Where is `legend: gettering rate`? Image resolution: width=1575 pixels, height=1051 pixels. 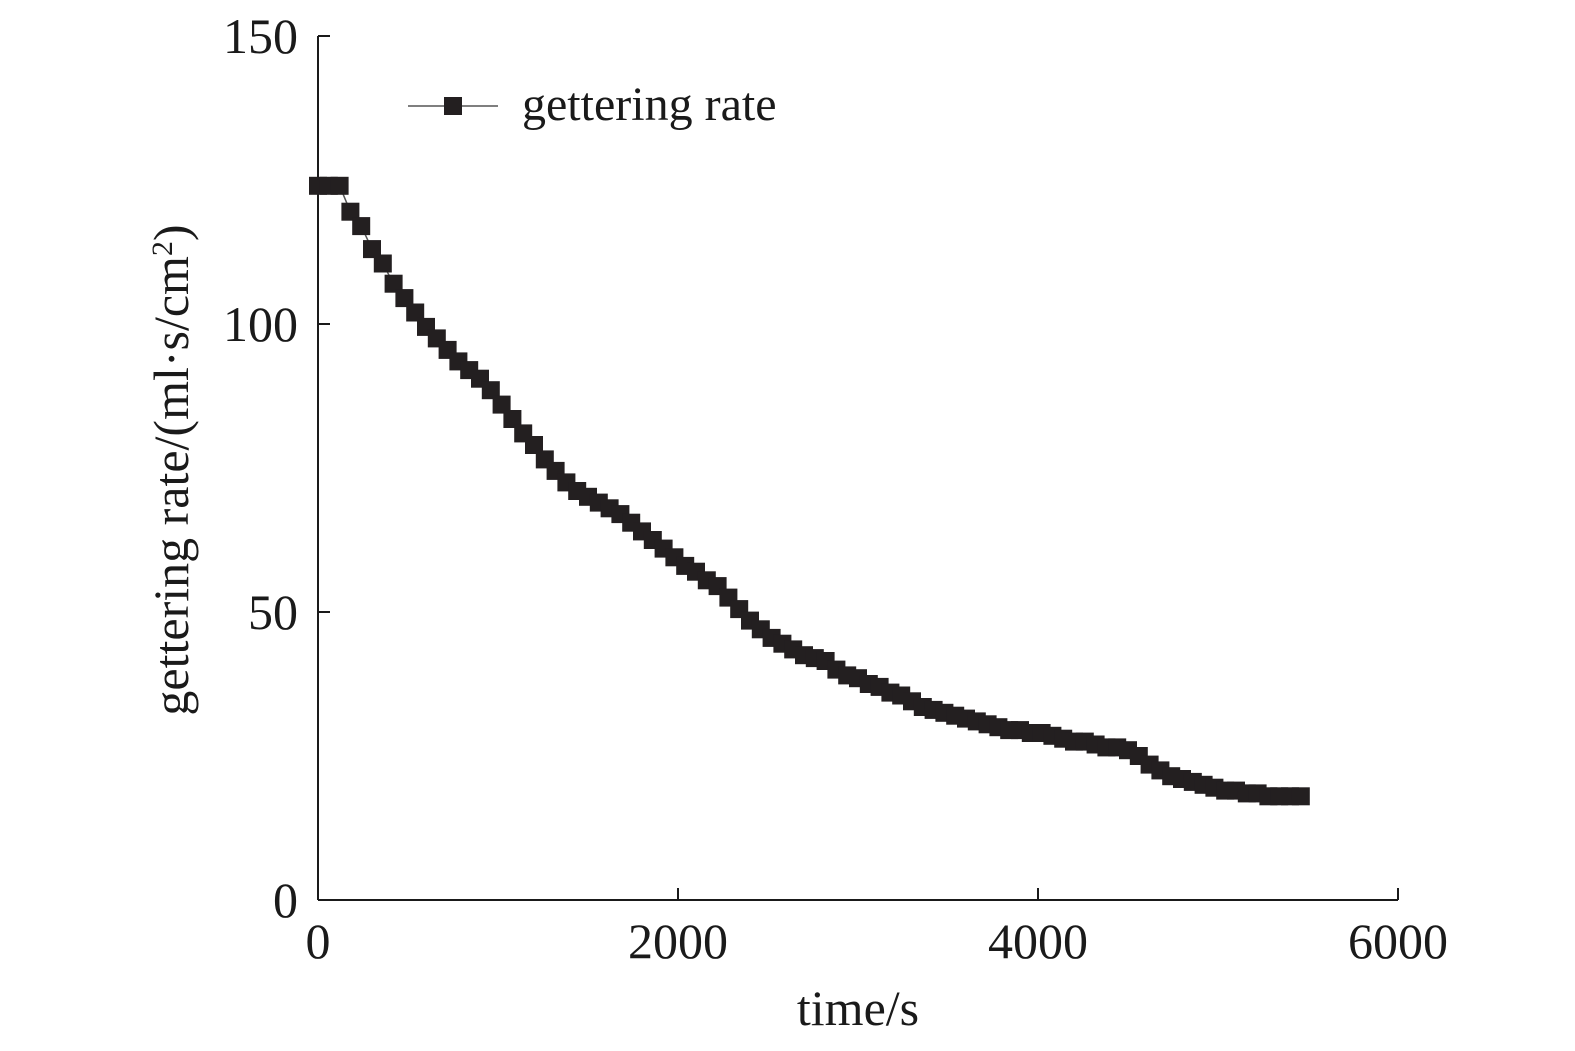 legend: gettering rate is located at coordinates (592, 104).